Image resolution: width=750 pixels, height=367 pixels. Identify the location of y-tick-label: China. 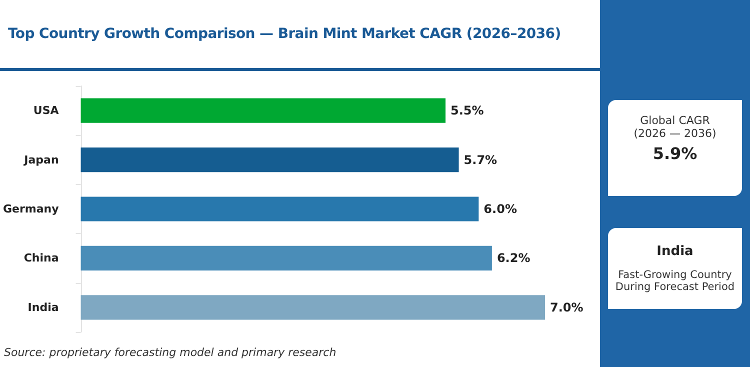
(41, 258).